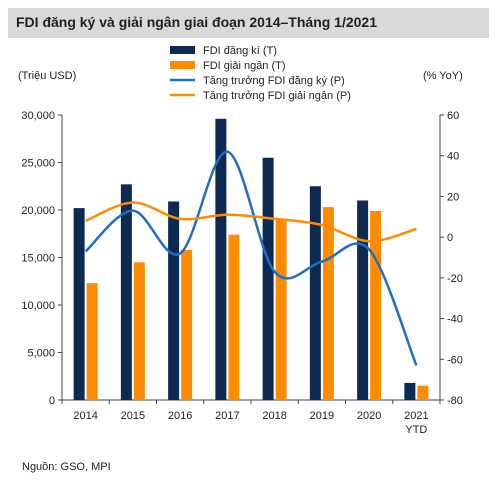 The width and height of the screenshot is (497, 486). I want to click on left-tick-label: 15,000, so click(38, 259).